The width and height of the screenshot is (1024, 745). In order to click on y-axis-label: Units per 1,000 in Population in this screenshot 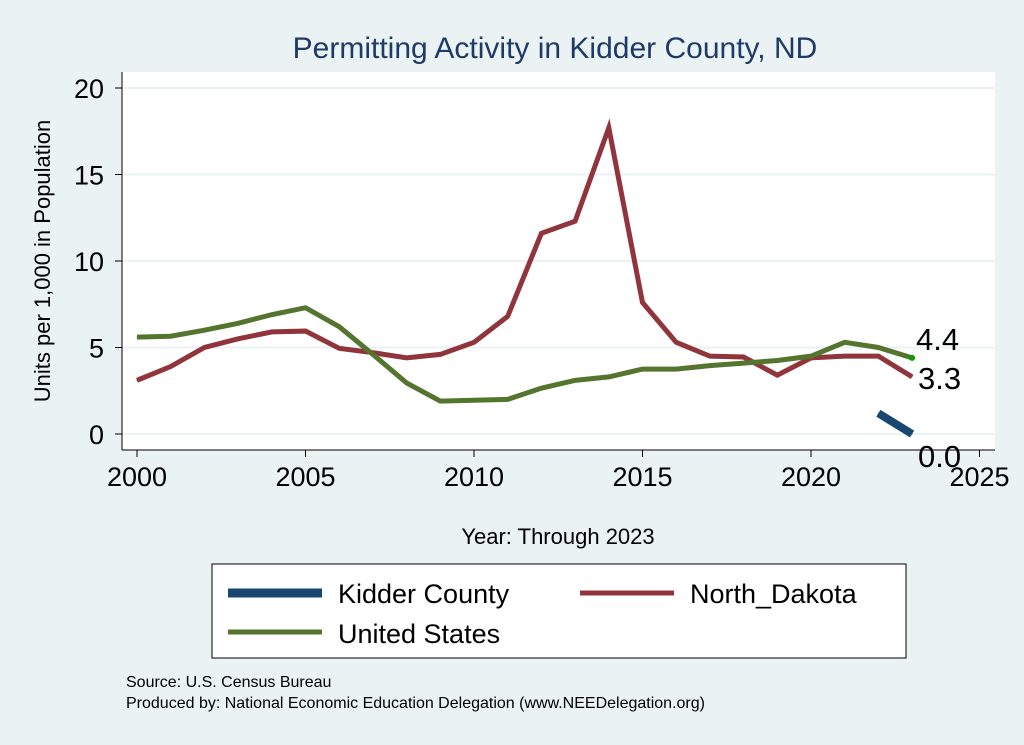, I will do `click(42, 261)`.